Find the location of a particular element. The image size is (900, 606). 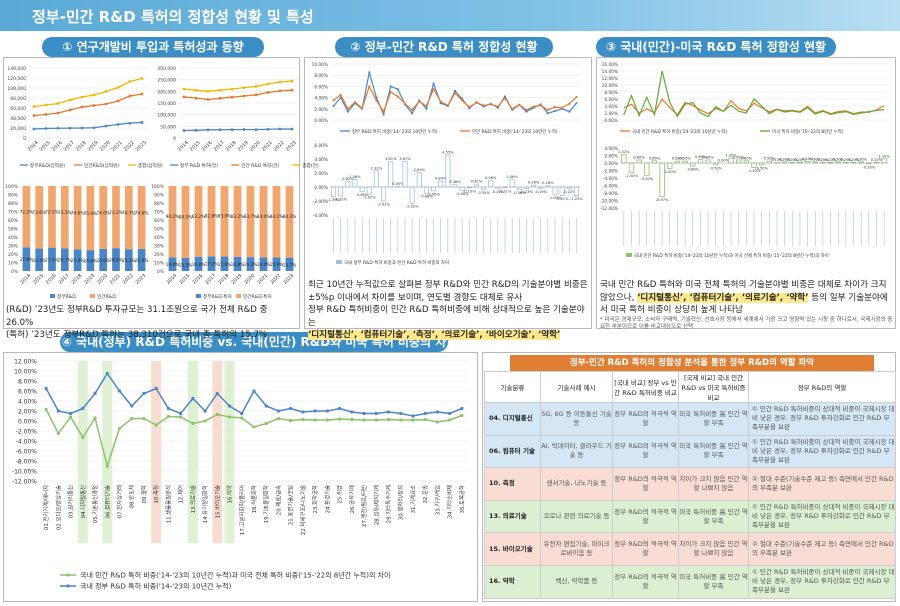

bar-label: 0.20% is located at coordinates (800, 160).